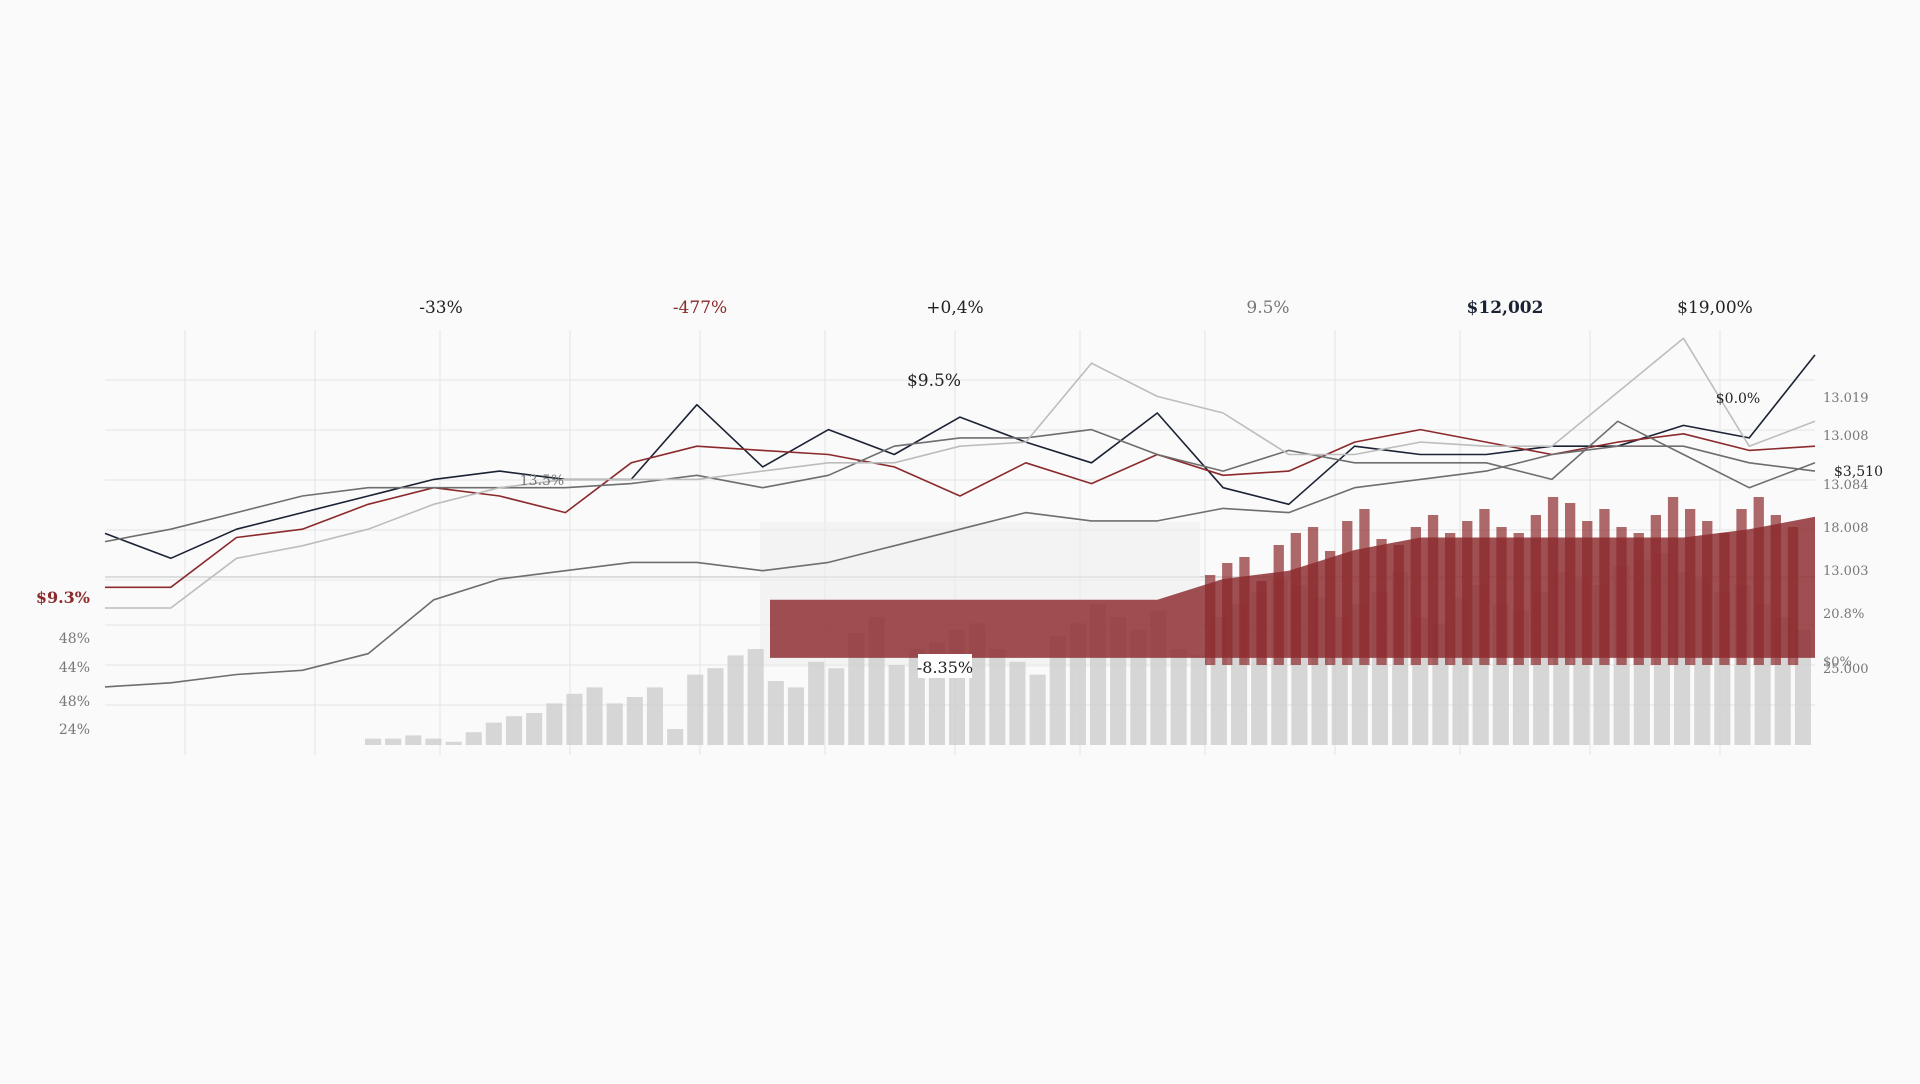  What do you see at coordinates (1846, 528) in the screenshot?
I see `y-tick-label-right: 18.008` at bounding box center [1846, 528].